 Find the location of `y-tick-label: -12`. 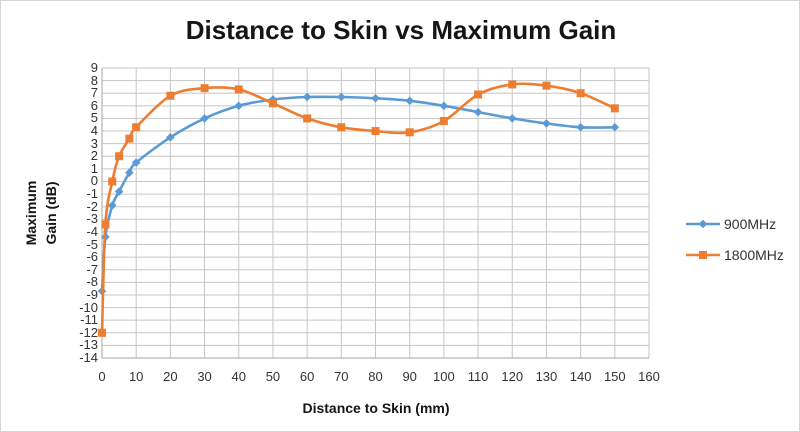

y-tick-label: -12 is located at coordinates (88, 332).